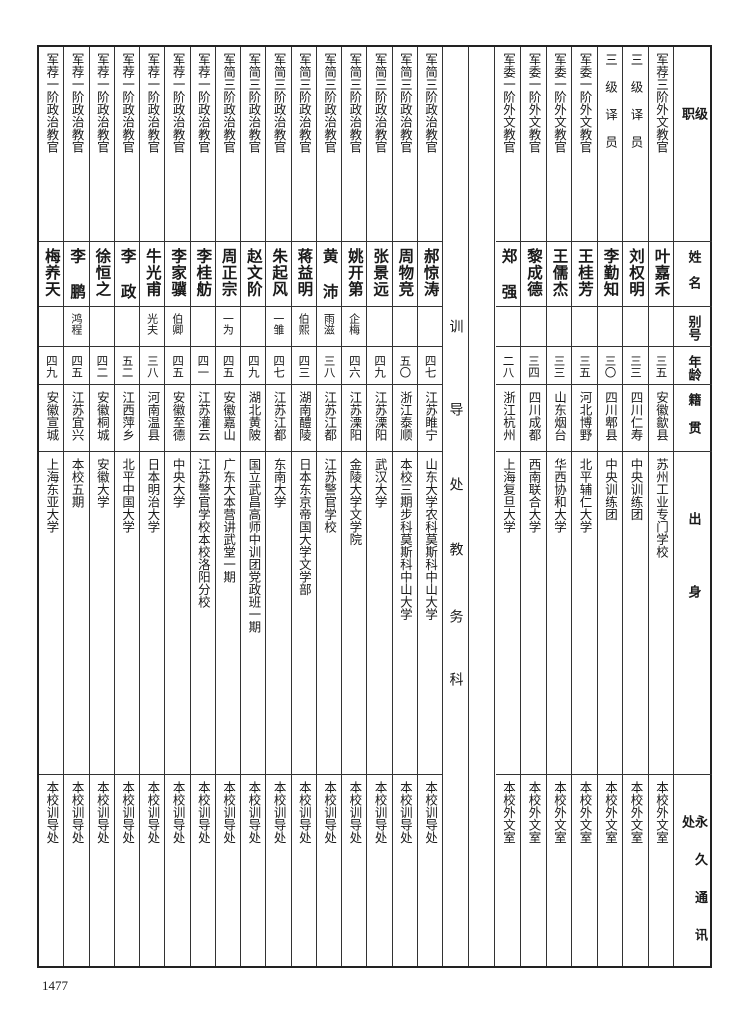  I want to click on staff-column: 军荐一阶政治教官李 鹏鸿程 四五 江苏宜兴 本校五期 本校训导处, so click(77, 506).